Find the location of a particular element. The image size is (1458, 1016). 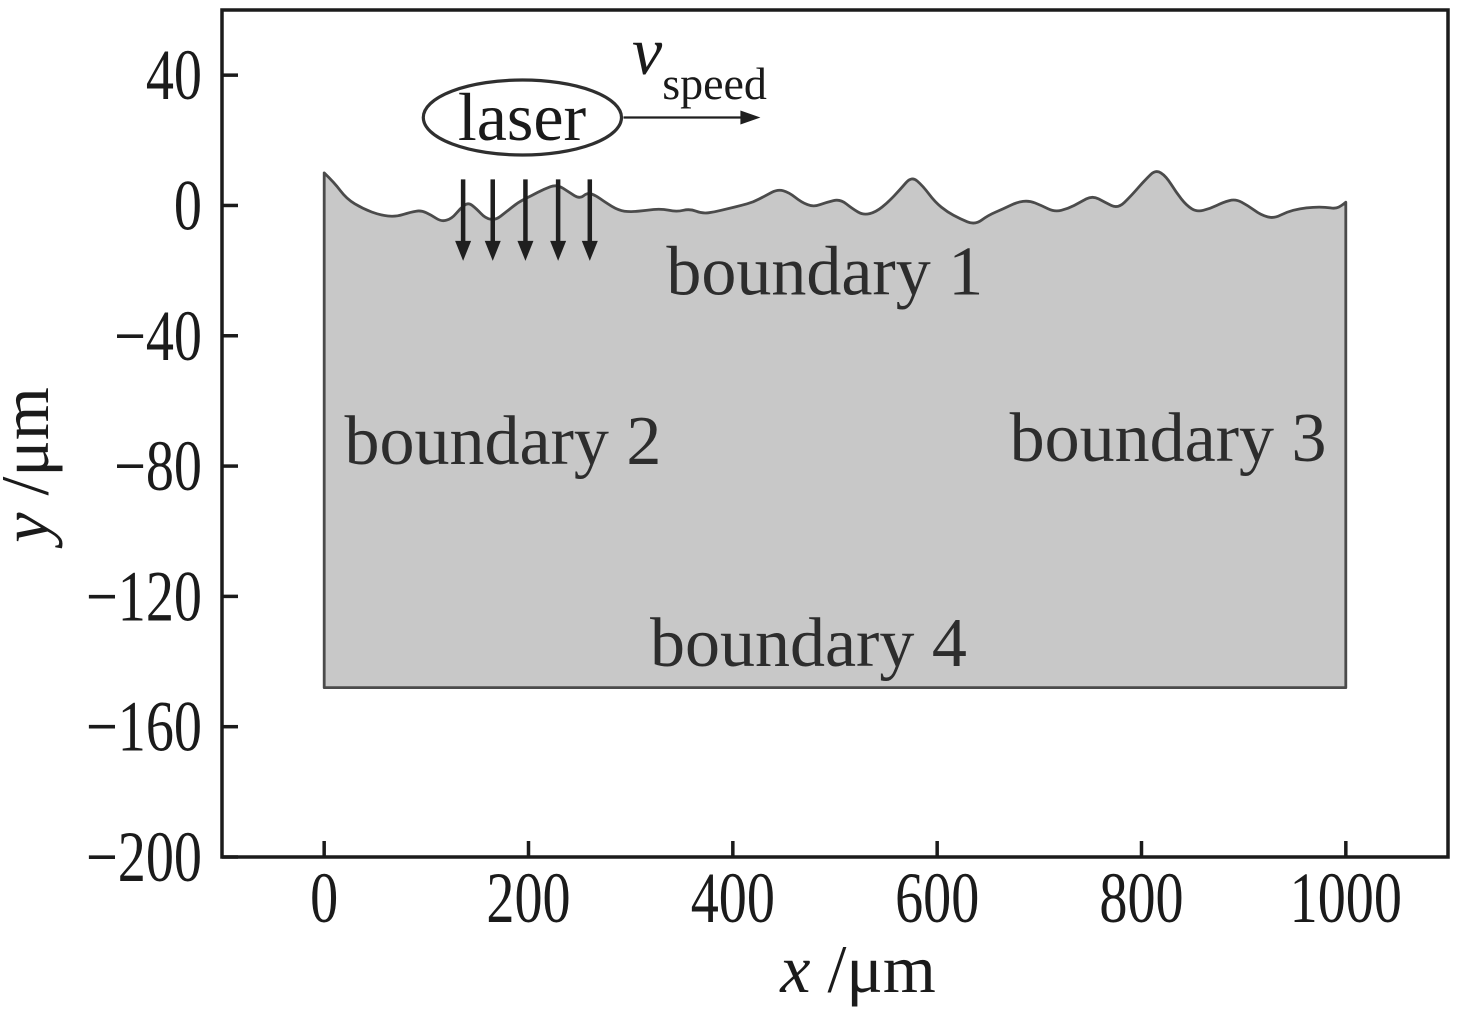

annotations-group is located at coordinates (591, 169).